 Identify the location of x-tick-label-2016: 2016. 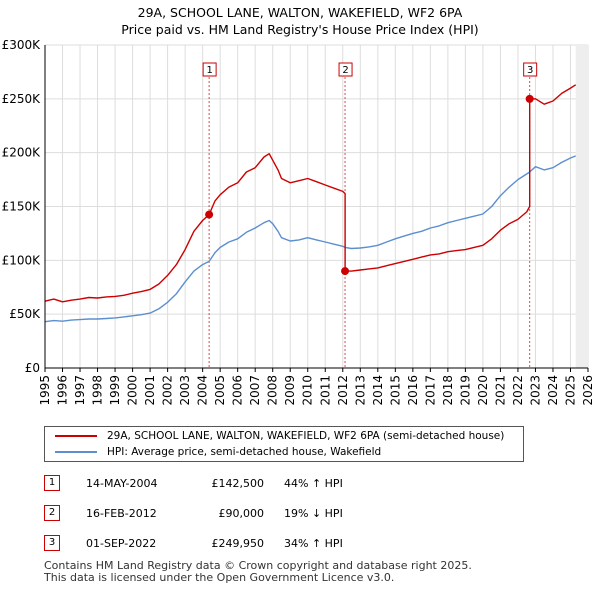
(413, 390).